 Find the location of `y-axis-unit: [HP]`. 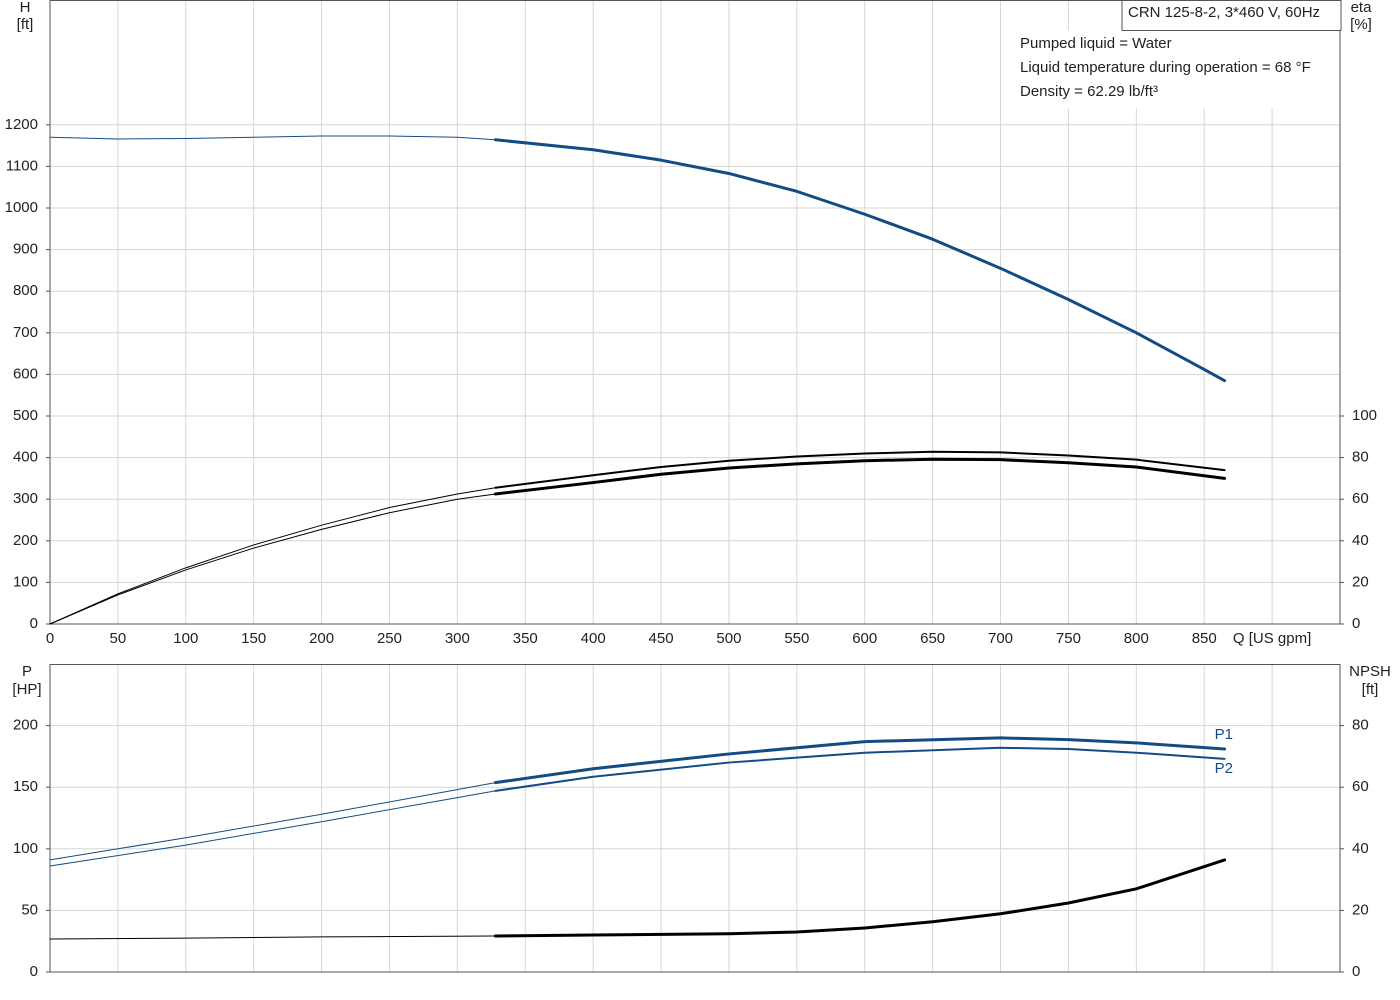

y-axis-unit: [HP] is located at coordinates (26, 689).